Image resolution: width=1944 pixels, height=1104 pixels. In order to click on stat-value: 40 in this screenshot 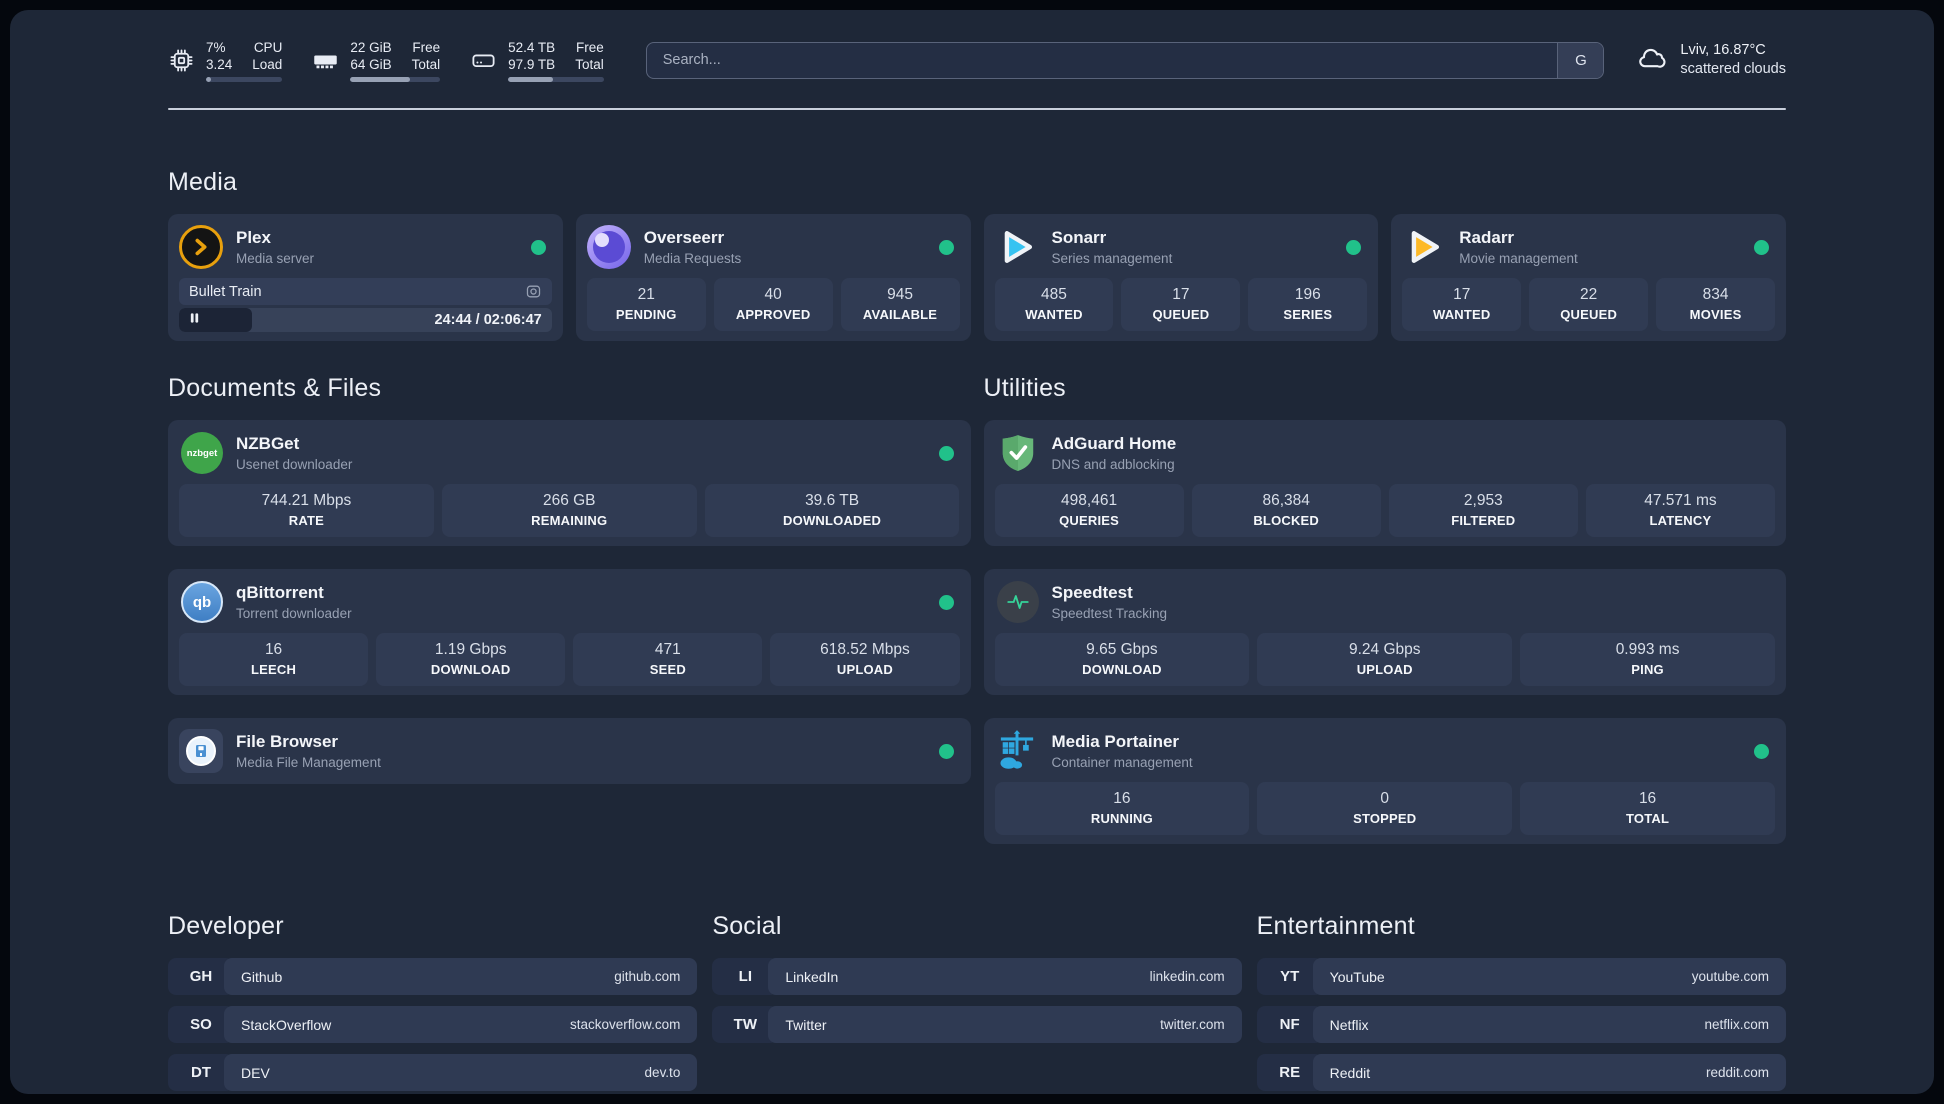, I will do `click(773, 294)`.